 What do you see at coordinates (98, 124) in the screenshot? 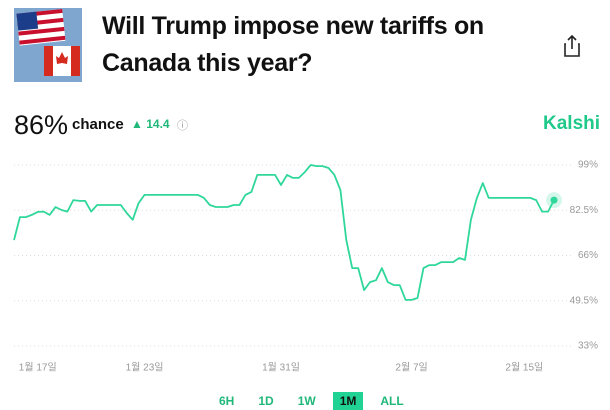
I see `probability-label: chance` at bounding box center [98, 124].